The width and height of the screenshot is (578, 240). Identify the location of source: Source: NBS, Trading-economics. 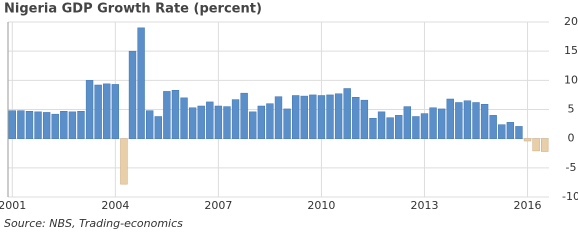
(93, 223).